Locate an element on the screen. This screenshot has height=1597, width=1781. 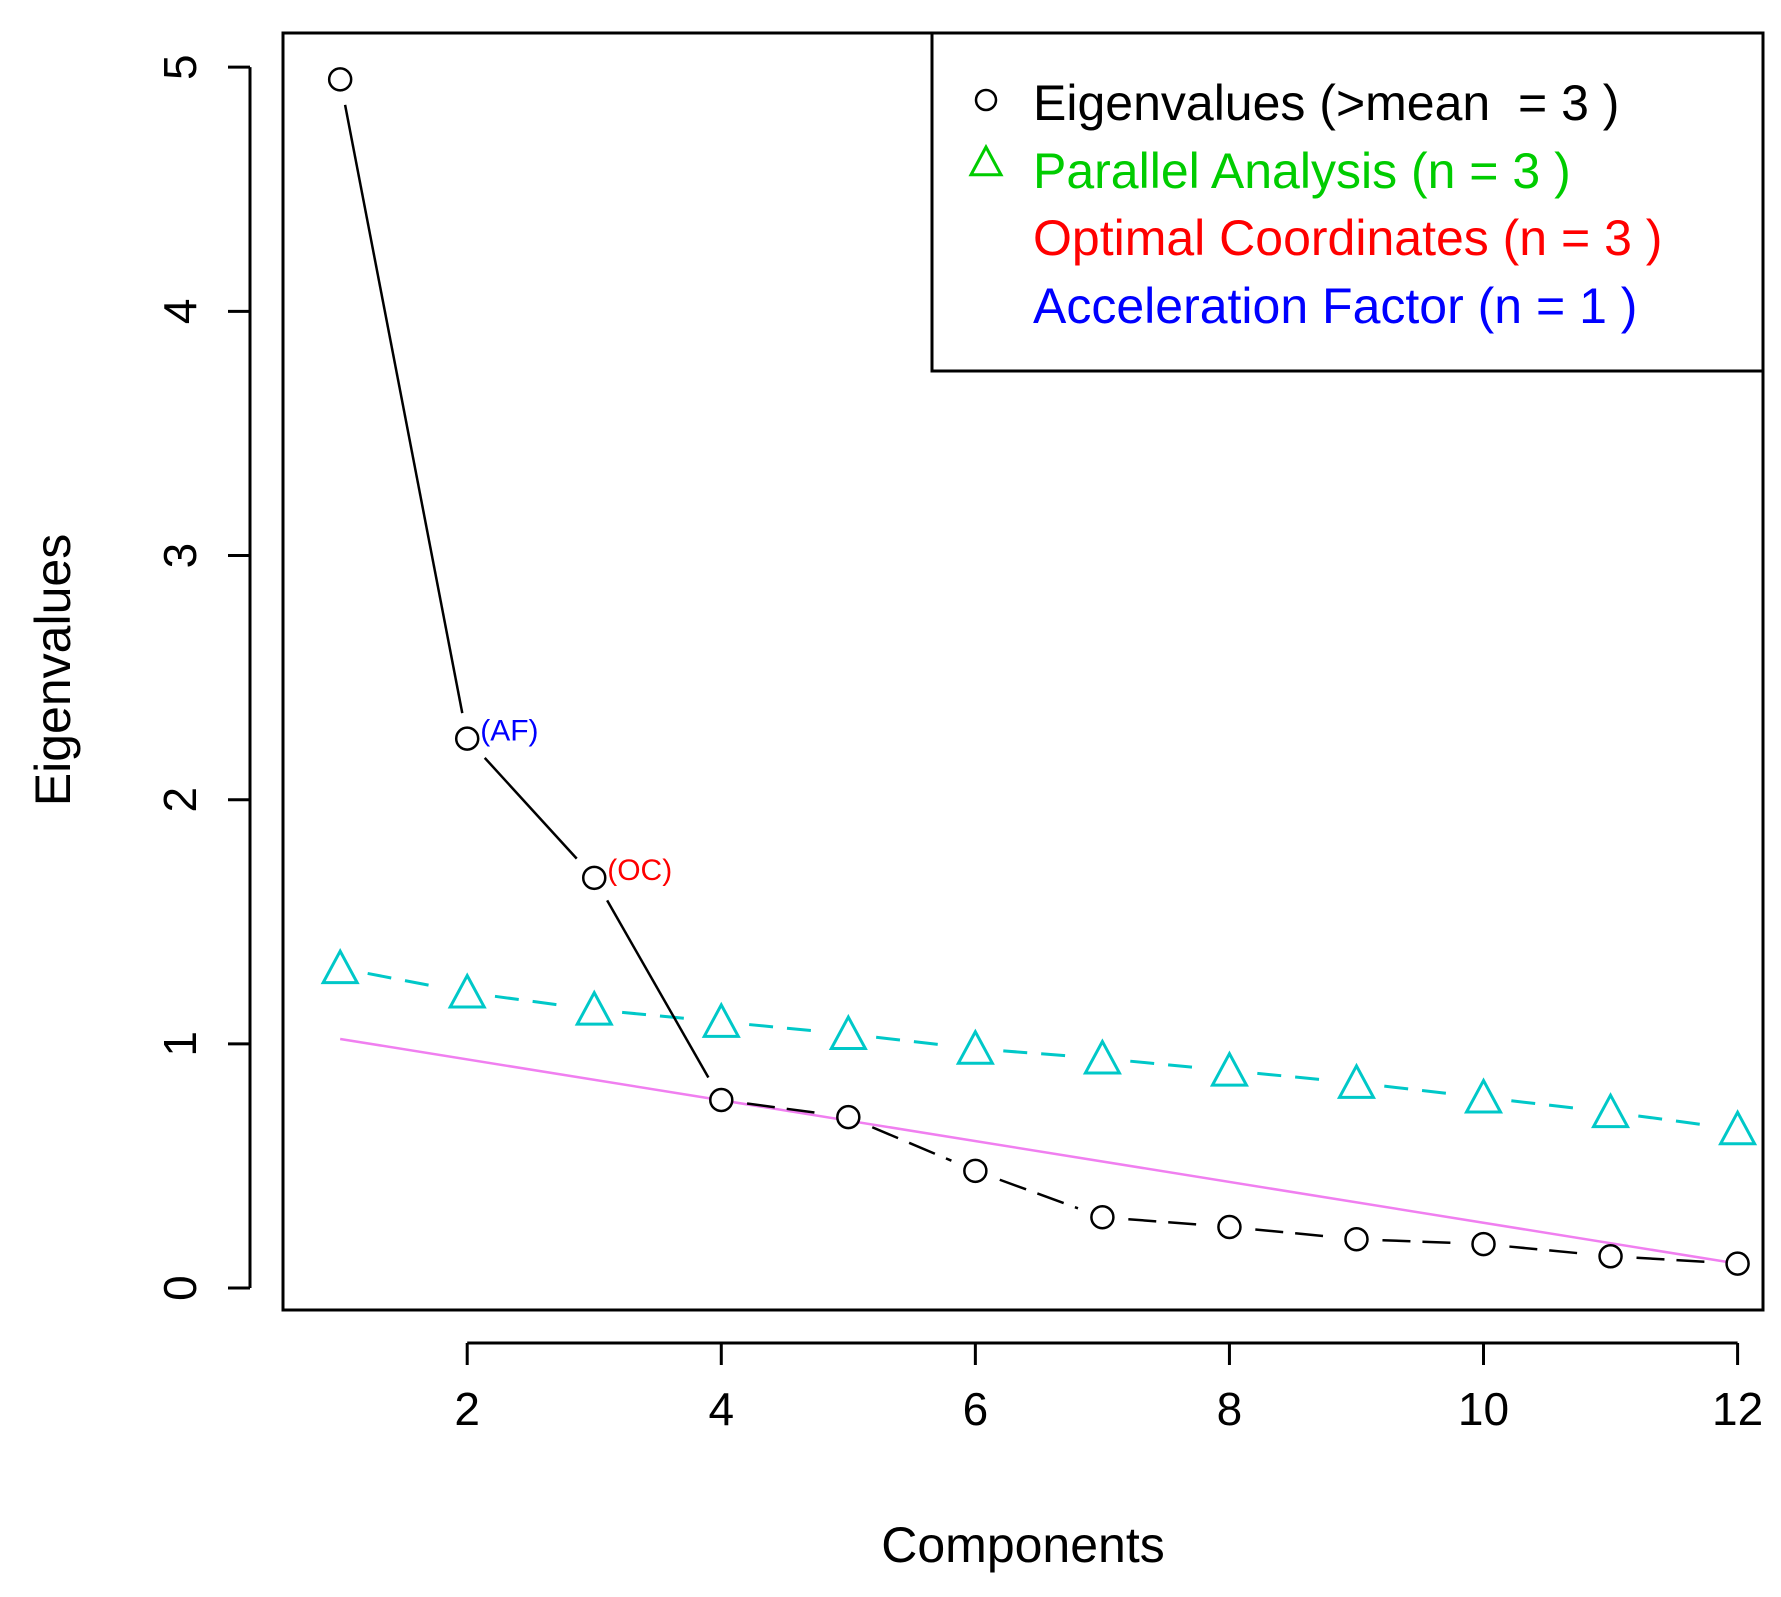
legend-circle-symbol is located at coordinates (986, 100).